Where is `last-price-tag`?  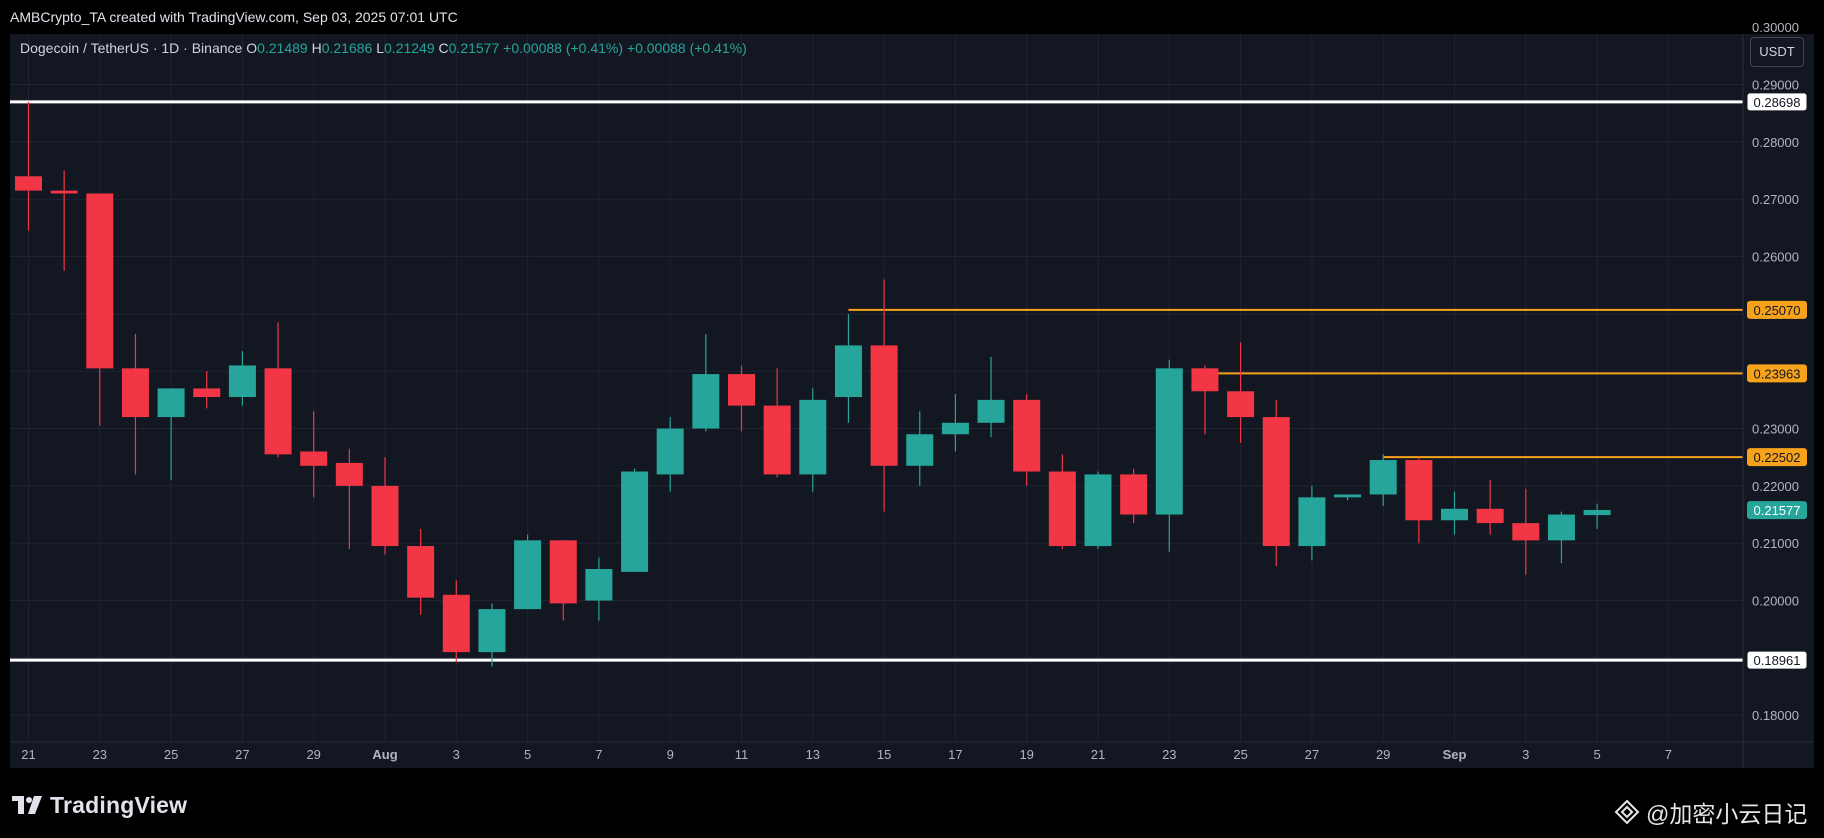 last-price-tag is located at coordinates (1777, 510).